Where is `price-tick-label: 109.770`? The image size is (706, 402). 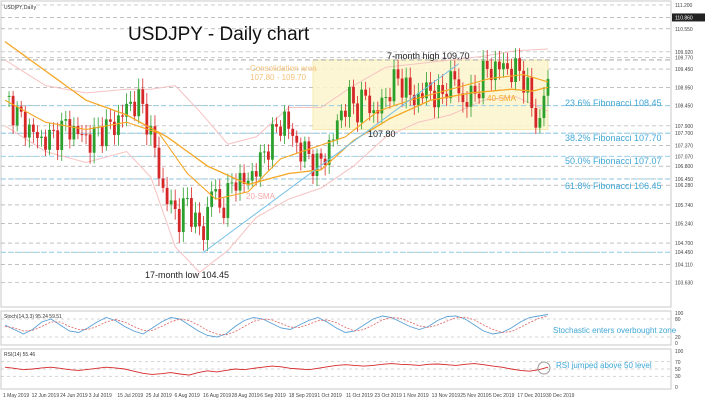
price-tick-label: 109.770 is located at coordinates (684, 58).